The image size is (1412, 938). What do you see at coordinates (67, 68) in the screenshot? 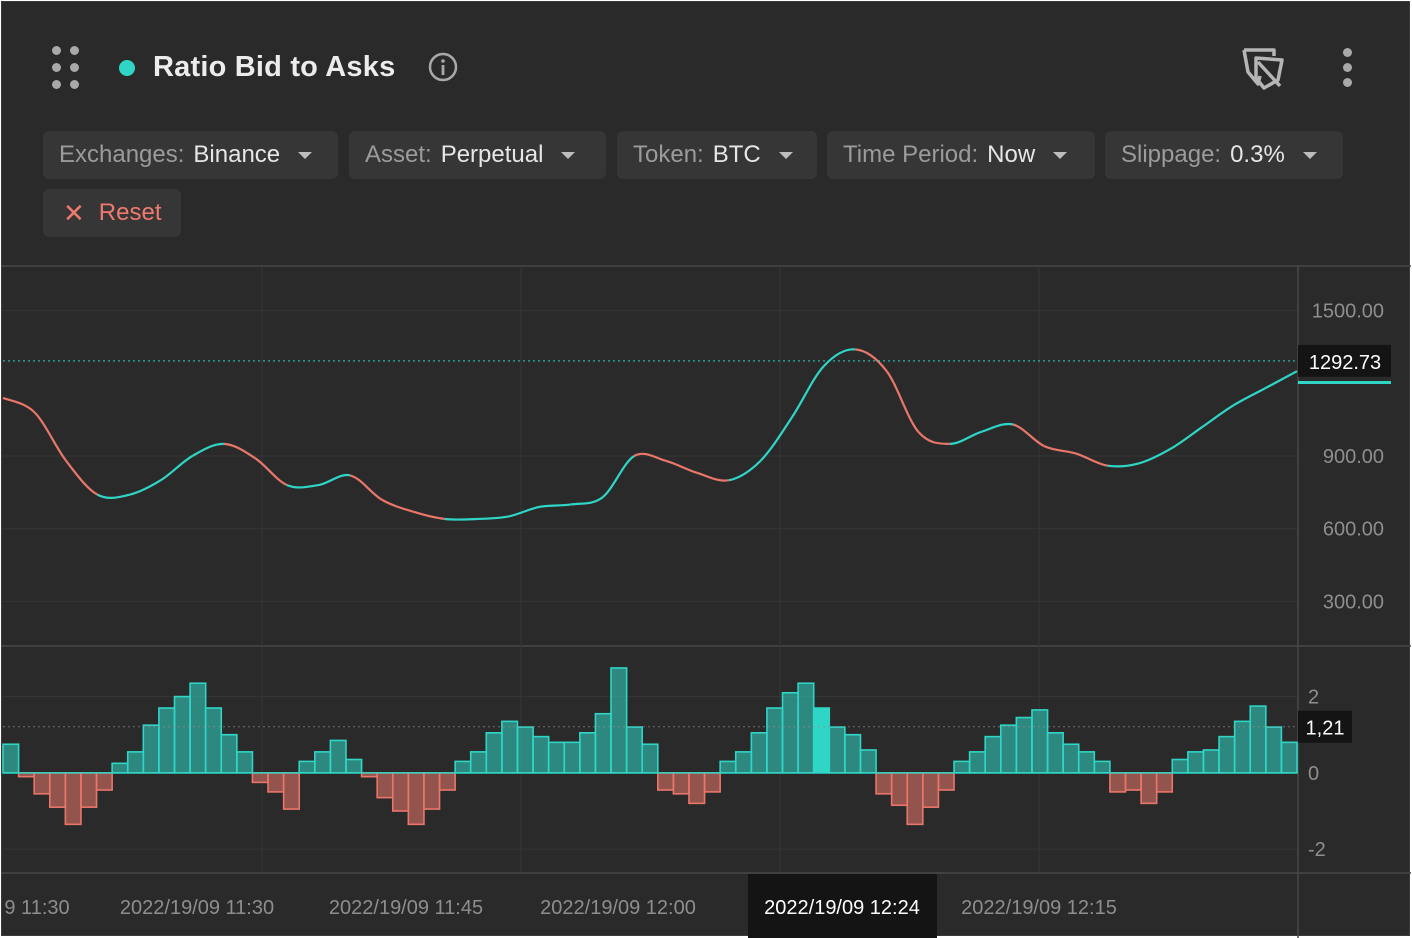
I see `drag-handle-icon` at bounding box center [67, 68].